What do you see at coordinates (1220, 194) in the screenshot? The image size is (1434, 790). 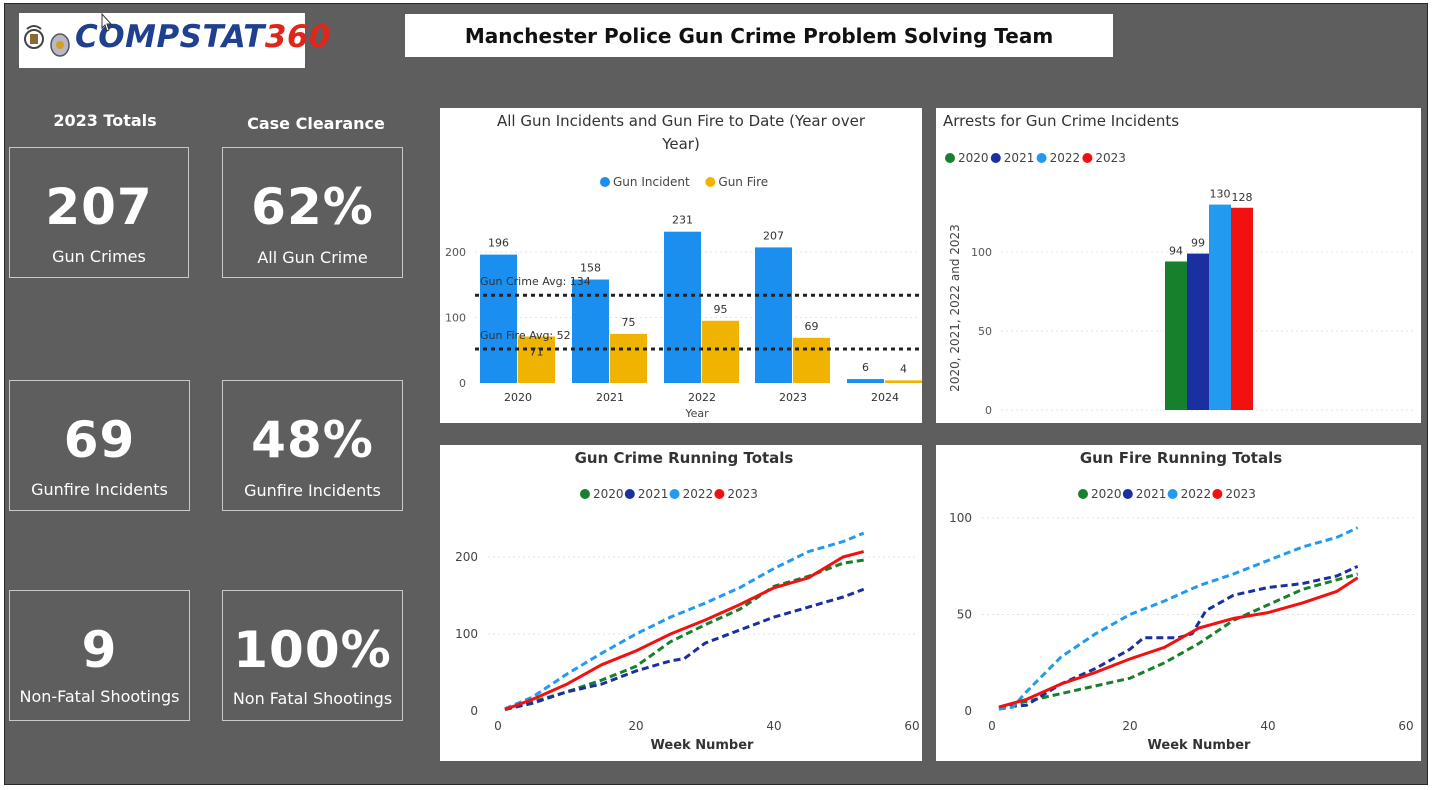 I see `data-label: 130` at bounding box center [1220, 194].